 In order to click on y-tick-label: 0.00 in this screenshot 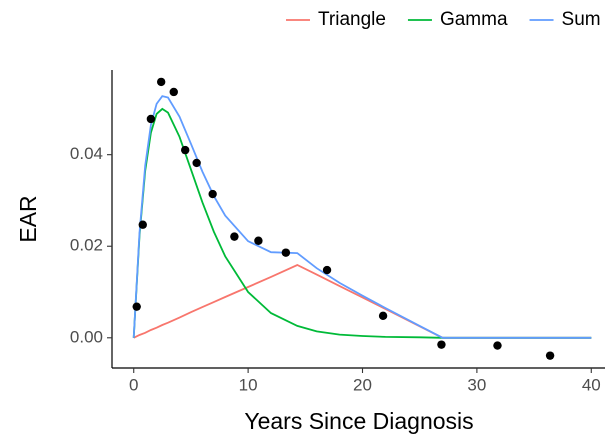, I will do `click(86, 336)`.